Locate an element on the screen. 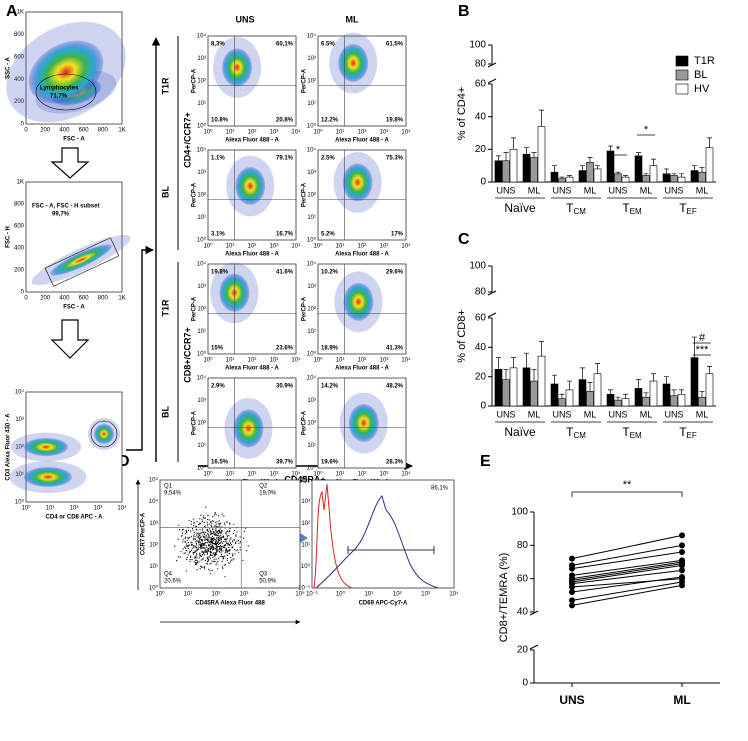 The height and width of the screenshot is (741, 748). x-axis-label: Alexa Fluor 488 - A is located at coordinates (252, 369).